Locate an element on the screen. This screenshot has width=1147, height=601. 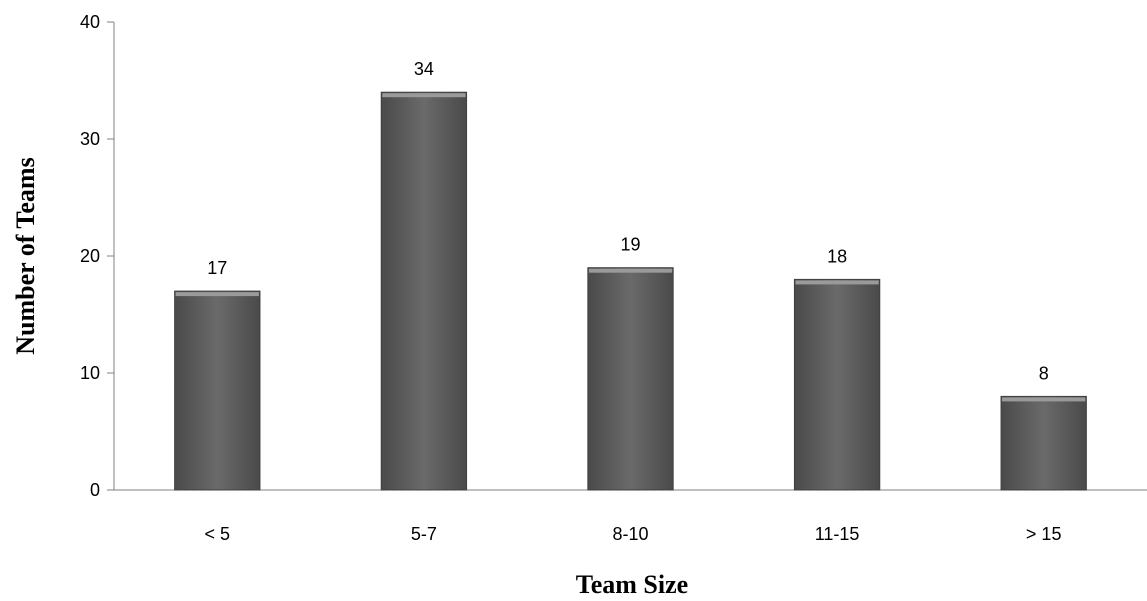
x-tick-label: 8-10 is located at coordinates (630, 534).